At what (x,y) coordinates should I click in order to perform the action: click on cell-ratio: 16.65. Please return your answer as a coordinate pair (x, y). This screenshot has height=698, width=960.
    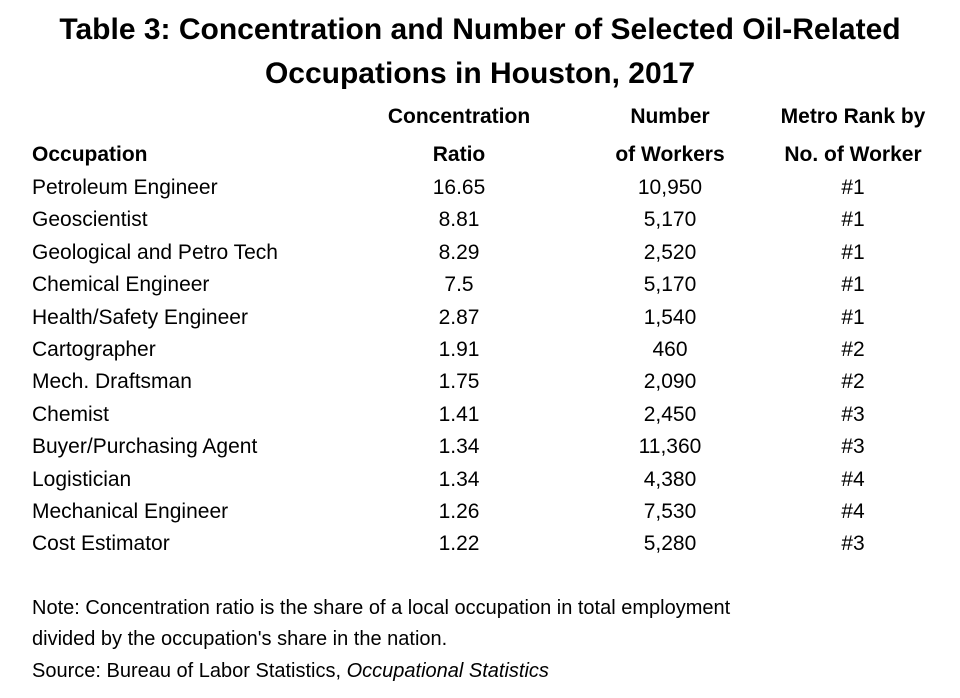
    Looking at the image, I should click on (459, 187).